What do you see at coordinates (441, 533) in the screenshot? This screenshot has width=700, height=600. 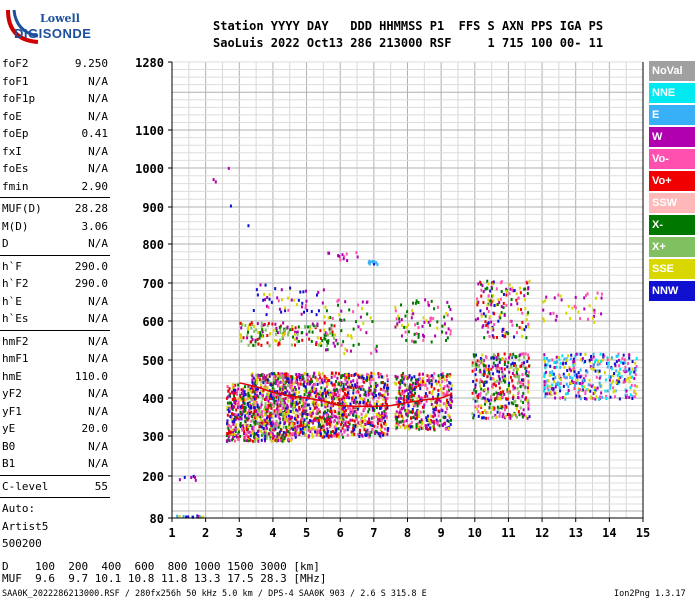 I see `x-tick-label: 9` at bounding box center [441, 533].